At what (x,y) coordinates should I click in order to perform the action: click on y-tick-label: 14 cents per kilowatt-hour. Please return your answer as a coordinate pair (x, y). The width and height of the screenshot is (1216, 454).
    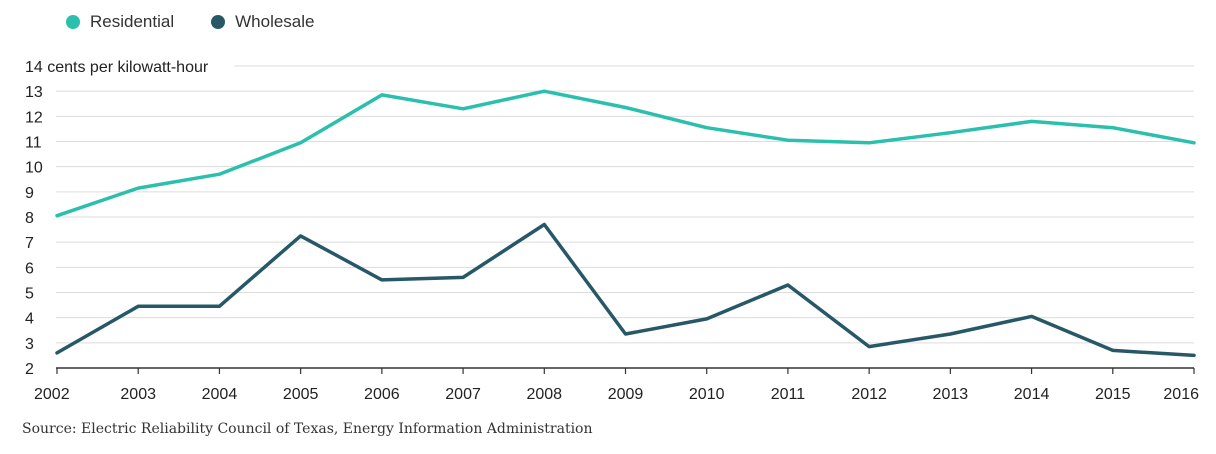
    Looking at the image, I should click on (117, 67).